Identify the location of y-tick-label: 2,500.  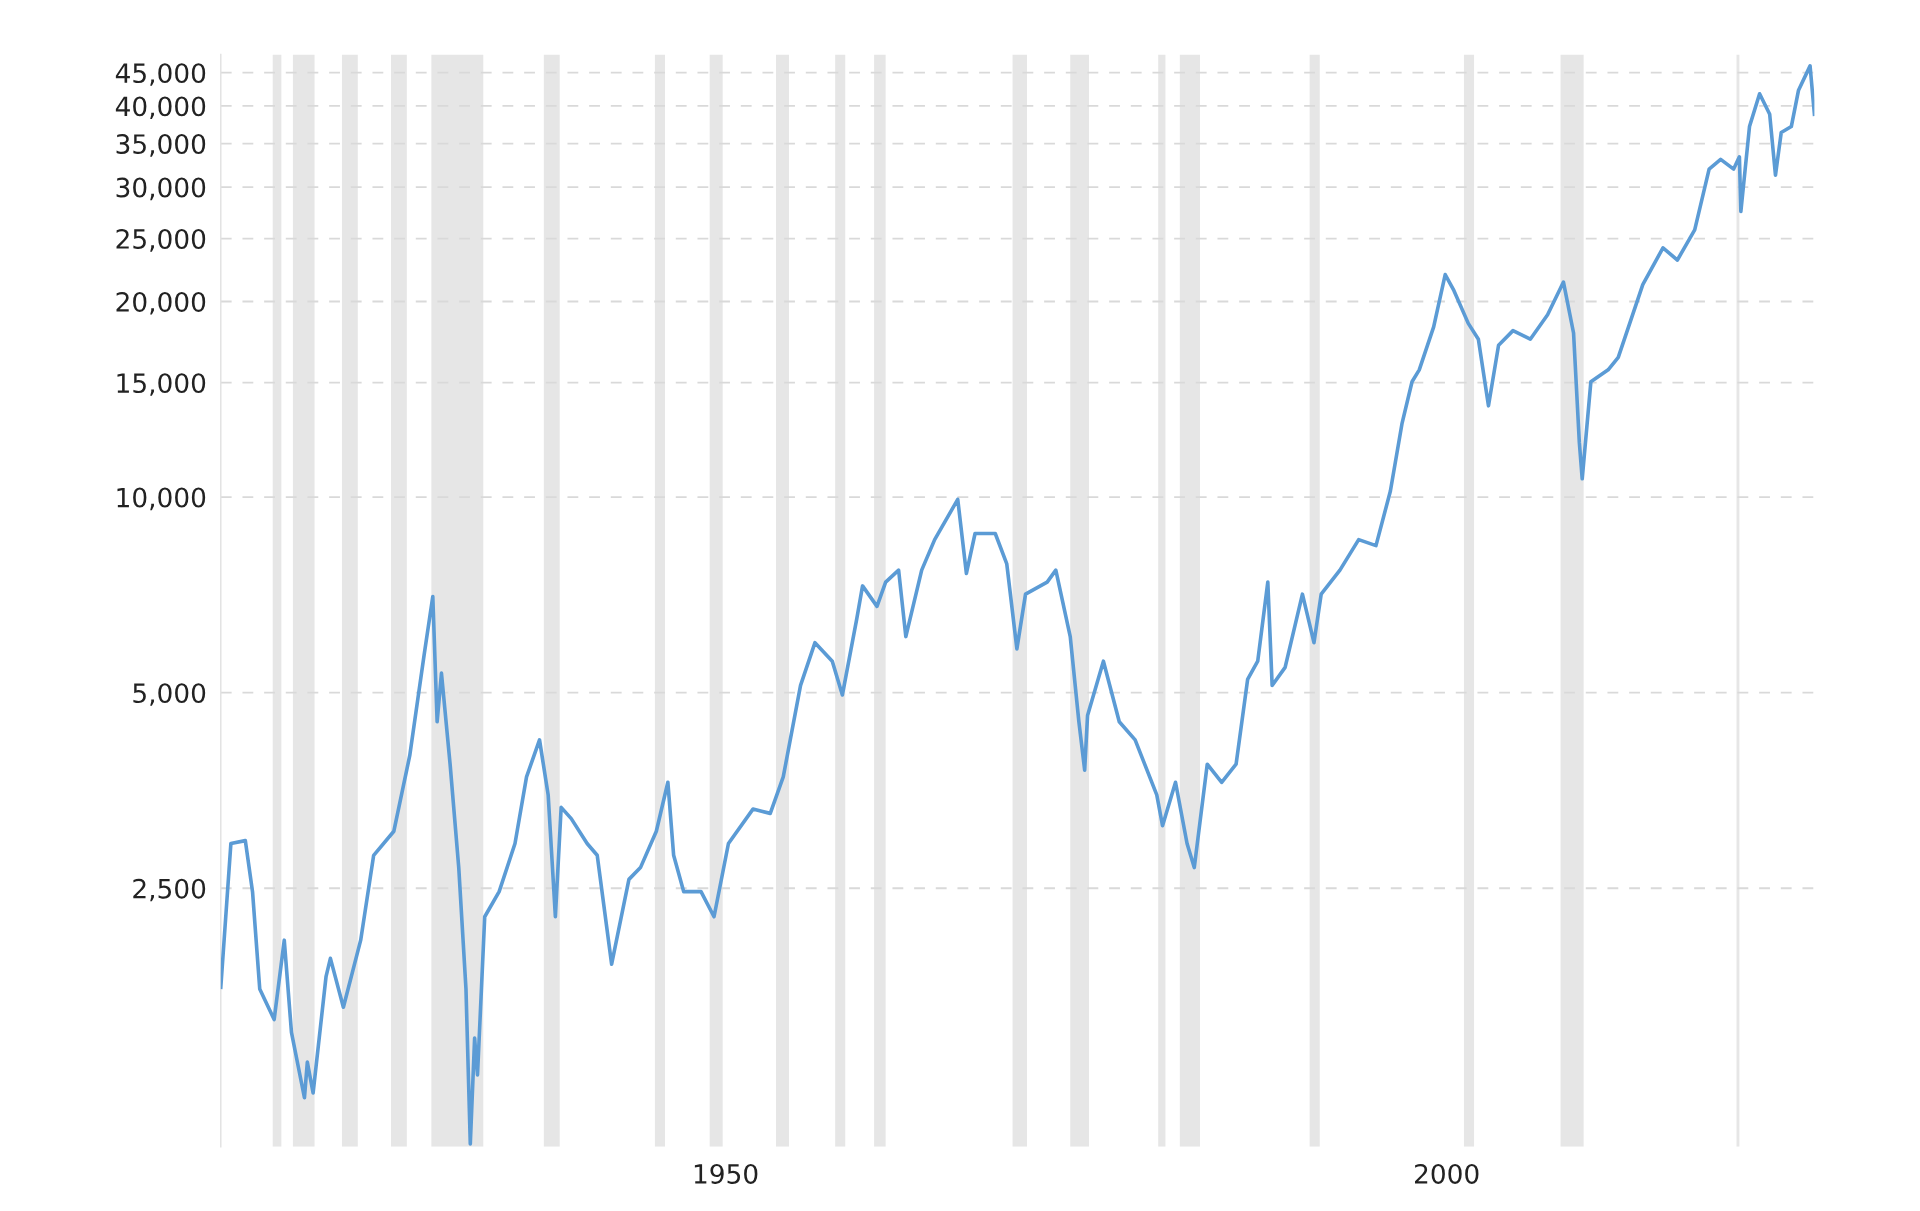
(169, 890).